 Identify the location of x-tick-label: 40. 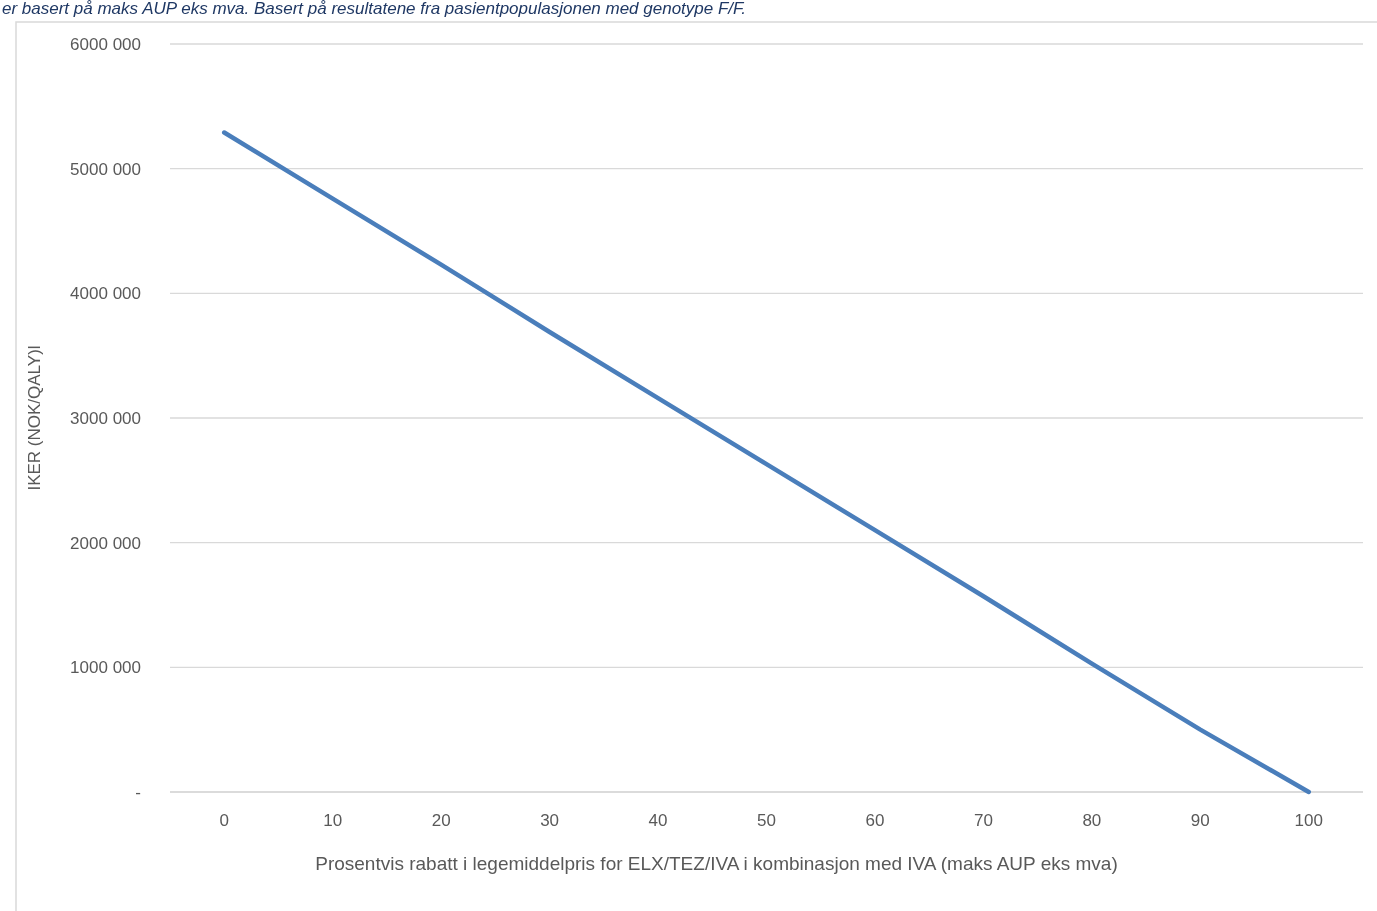
(658, 820).